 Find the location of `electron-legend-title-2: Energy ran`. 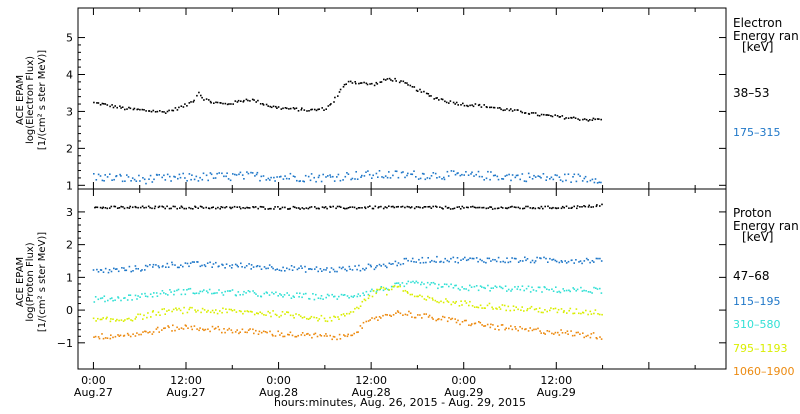

electron-legend-title-2: Energy ran is located at coordinates (766, 36).